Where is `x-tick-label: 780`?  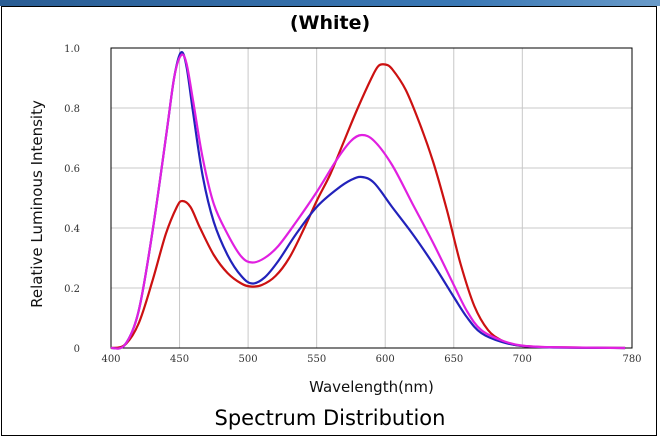
x-tick-label: 780 is located at coordinates (631, 359).